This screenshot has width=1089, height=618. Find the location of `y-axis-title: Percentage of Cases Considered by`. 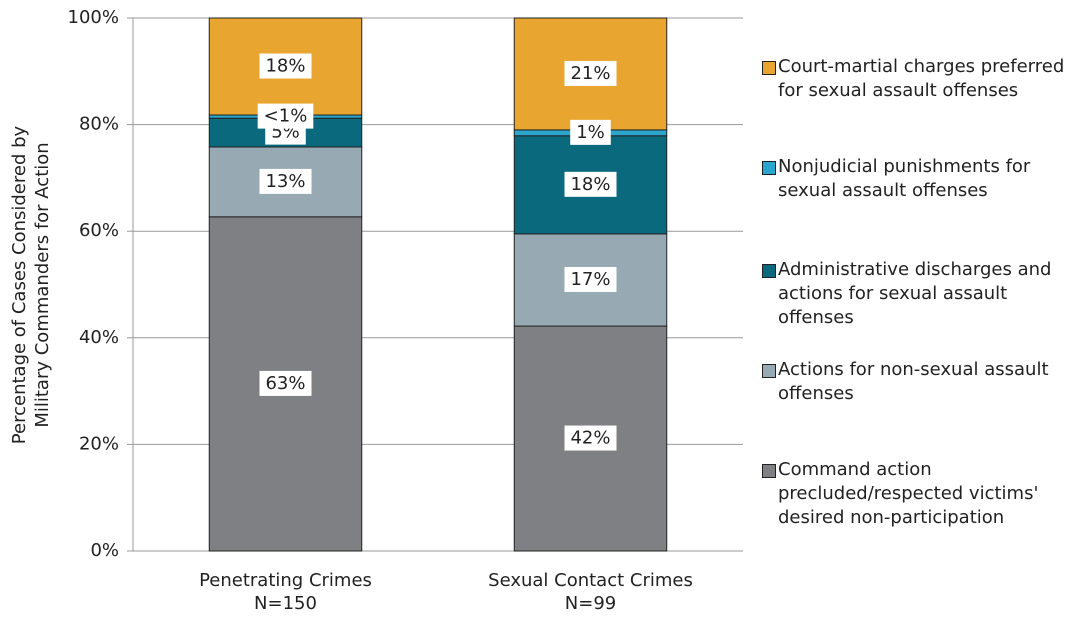

y-axis-title: Percentage of Cases Considered by is located at coordinates (19, 284).